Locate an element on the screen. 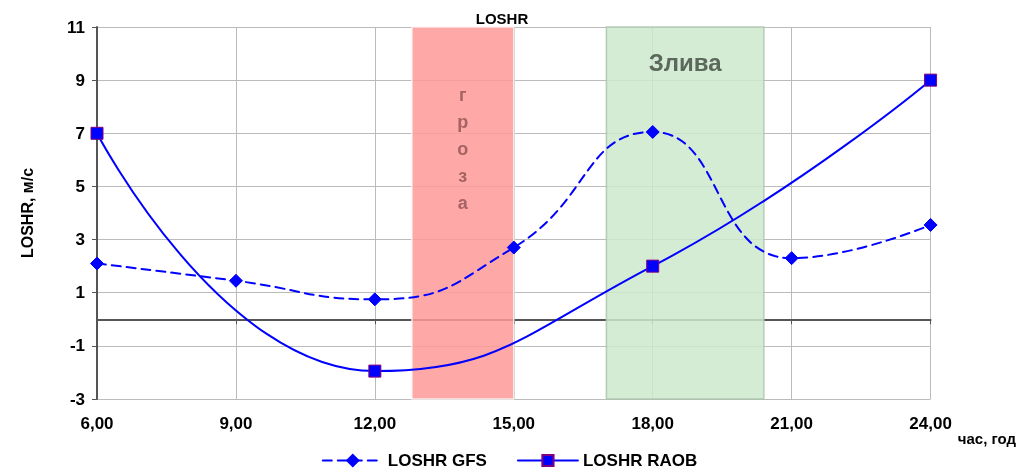 The width and height of the screenshot is (1019, 474). x-axis-title: час, год is located at coordinates (987, 439).